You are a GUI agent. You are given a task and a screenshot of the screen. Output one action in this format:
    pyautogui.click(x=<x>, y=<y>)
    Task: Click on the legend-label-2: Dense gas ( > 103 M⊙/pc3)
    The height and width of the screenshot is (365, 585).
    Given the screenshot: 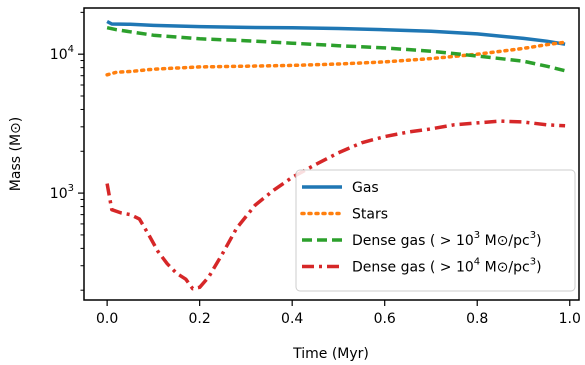 What is the action you would take?
    pyautogui.click(x=447, y=239)
    